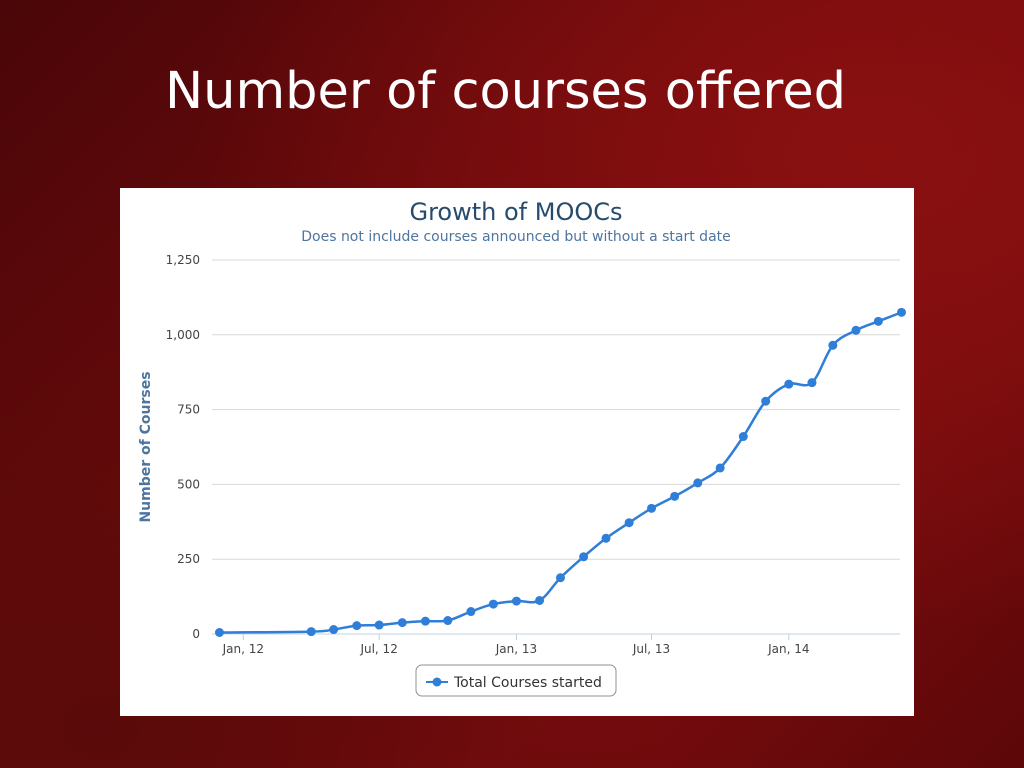 The height and width of the screenshot is (768, 1024). What do you see at coordinates (183, 335) in the screenshot?
I see `y-tick-label: 1,000` at bounding box center [183, 335].